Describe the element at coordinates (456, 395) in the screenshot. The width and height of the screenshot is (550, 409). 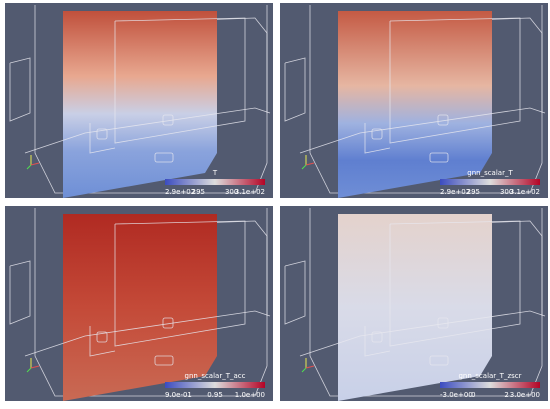
I see `colorbar-tick-label: -3.0e+00` at that location.